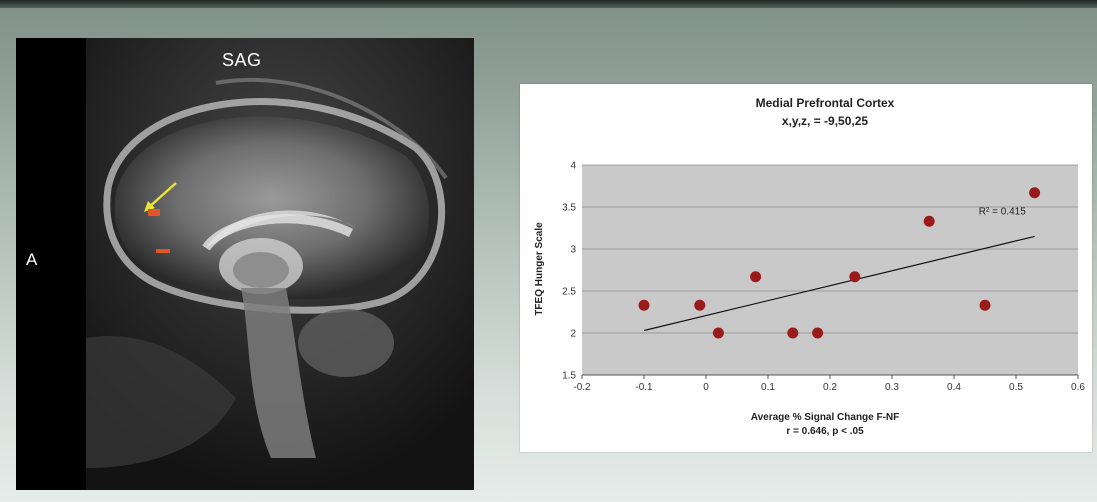  I want to click on x-axis-label: Average % Signal Change F-NF, so click(825, 417).